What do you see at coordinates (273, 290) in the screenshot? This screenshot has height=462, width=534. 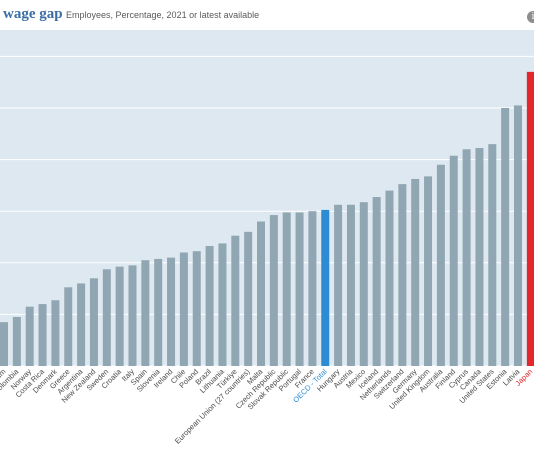 I see `bar-czech-republic: Czech Republic: 11.7` at bounding box center [273, 290].